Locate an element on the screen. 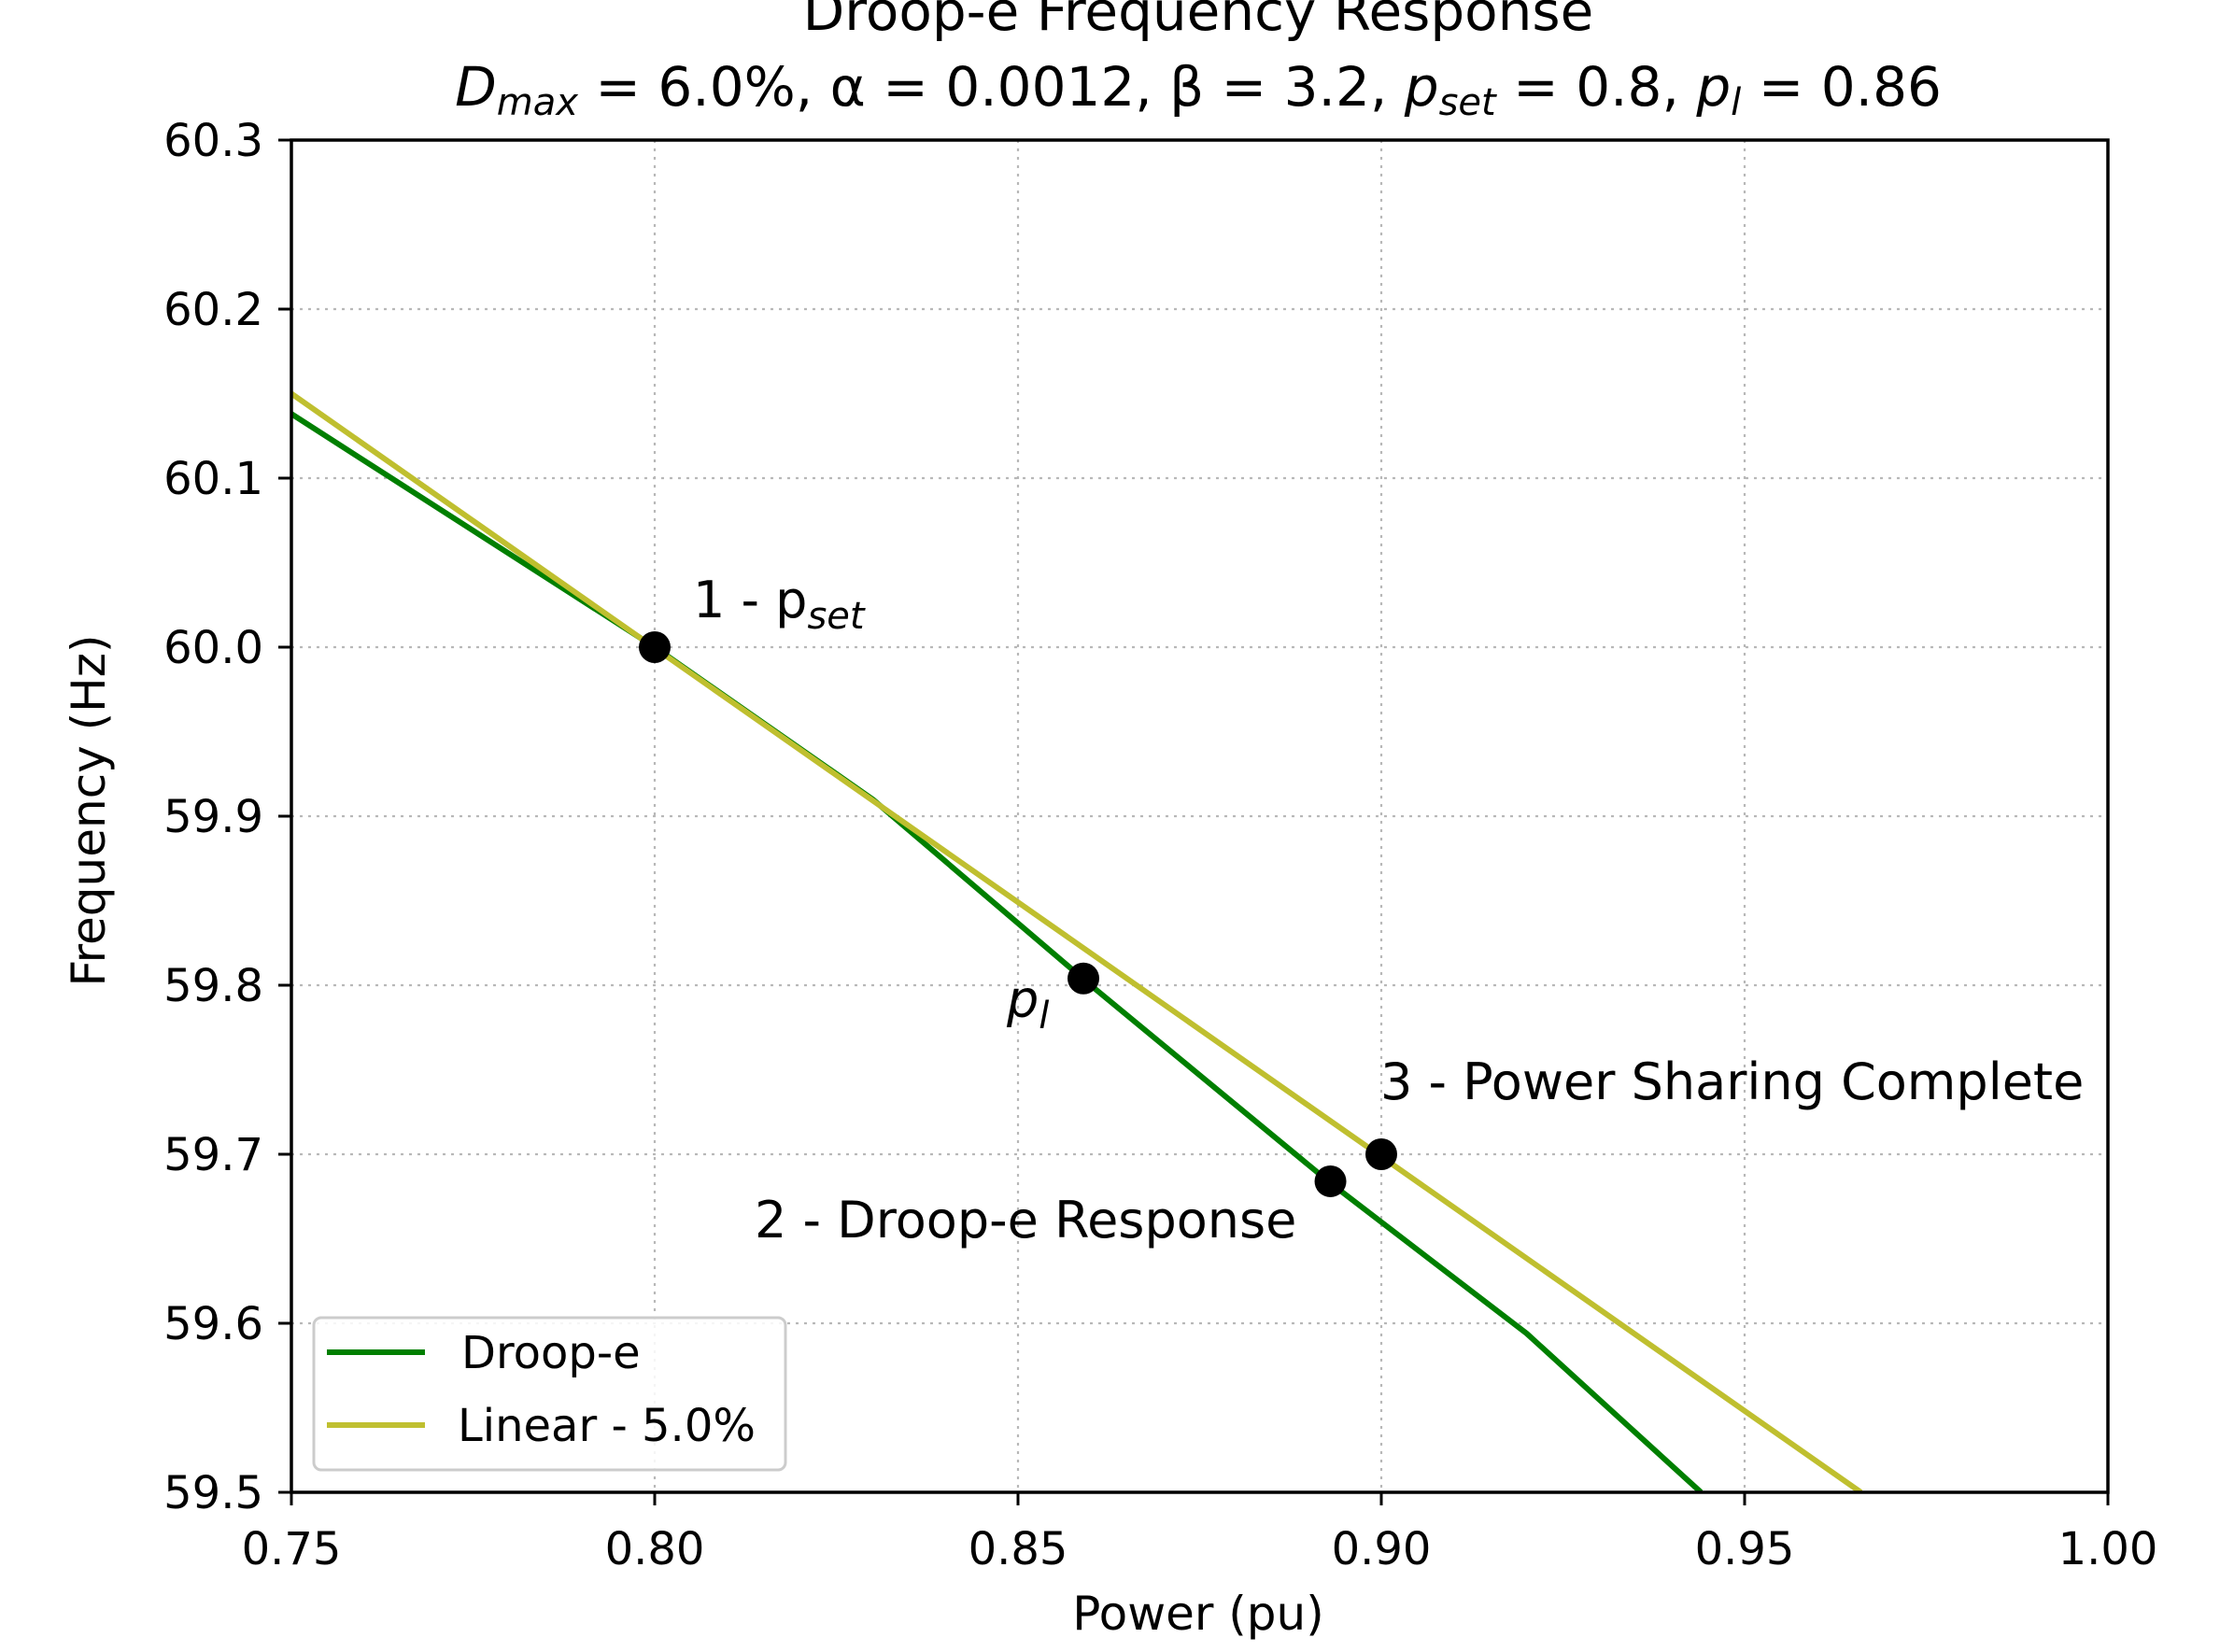 This screenshot has height=1652, width=2234. y-tick-label-3: 59.8 is located at coordinates (213, 986).